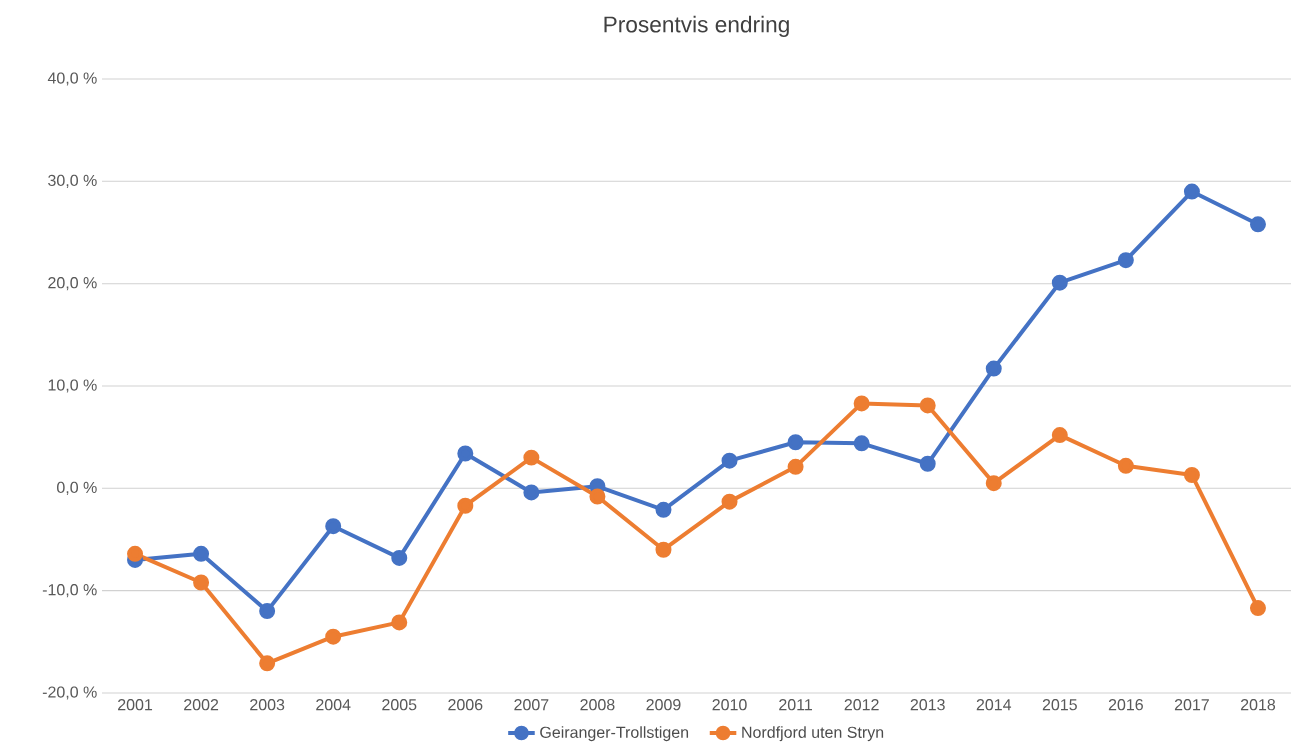 Image resolution: width=1295 pixels, height=756 pixels. I want to click on legend-label: Nordfjord uten Stryn, so click(813, 734).